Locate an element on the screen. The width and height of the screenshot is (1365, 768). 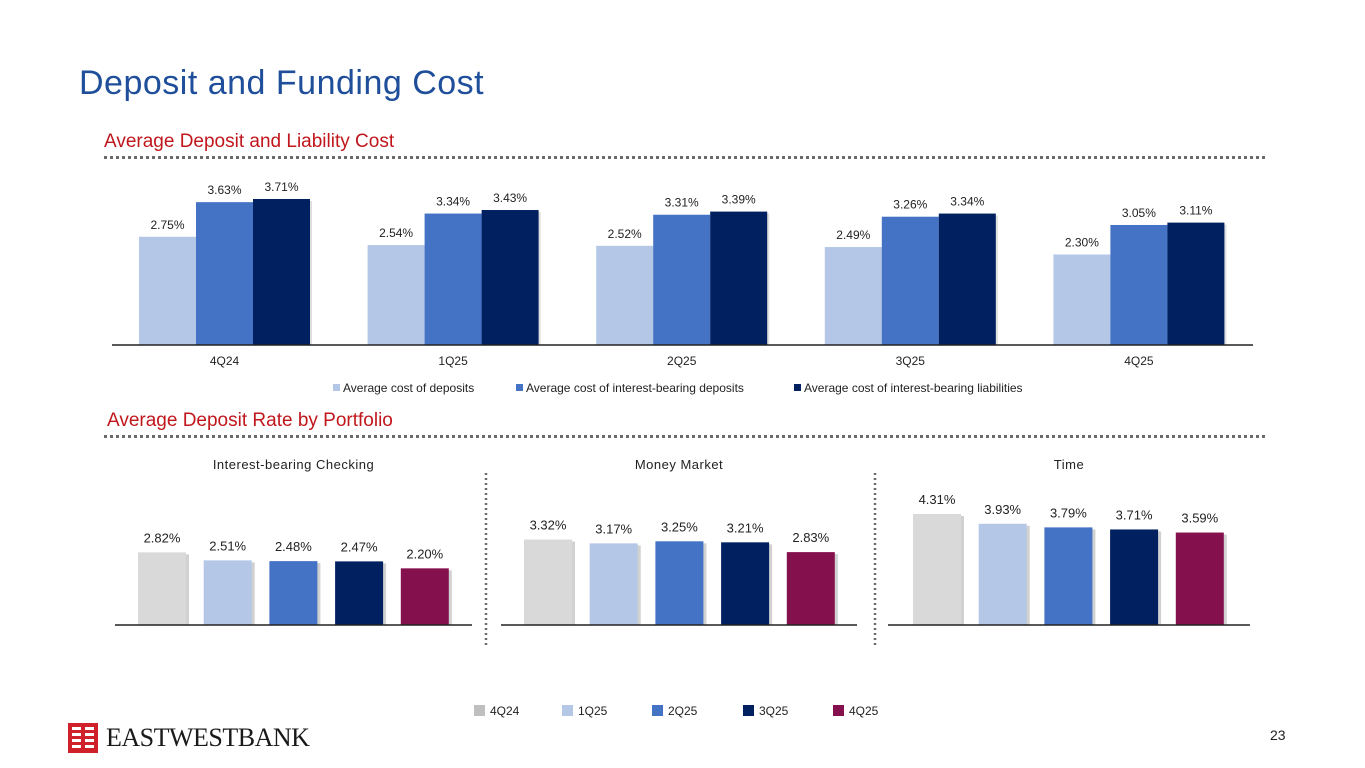
panel-title: Money Market is located at coordinates (679, 464).